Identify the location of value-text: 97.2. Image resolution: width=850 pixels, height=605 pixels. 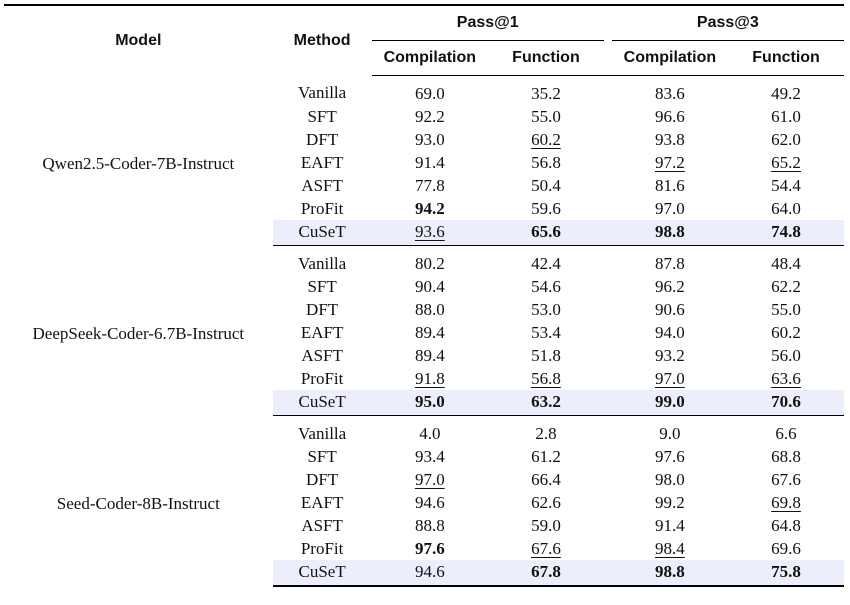
(670, 162).